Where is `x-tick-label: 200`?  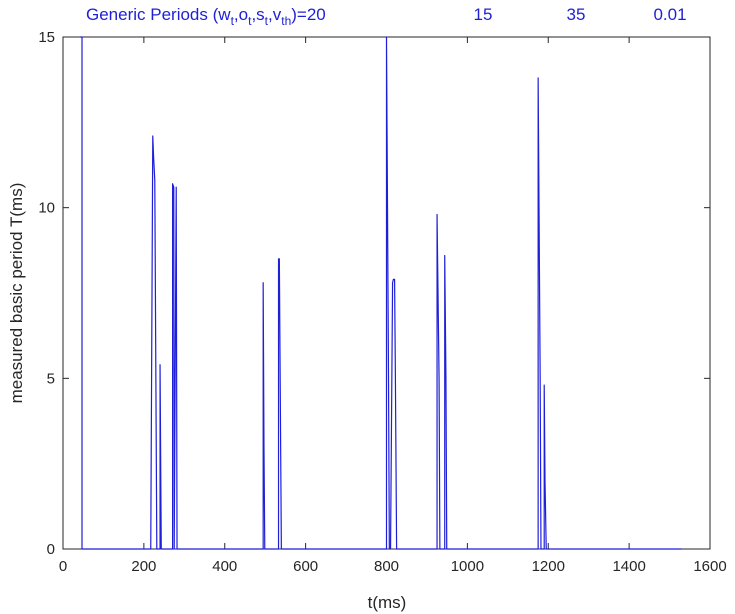
x-tick-label: 200 is located at coordinates (143, 566).